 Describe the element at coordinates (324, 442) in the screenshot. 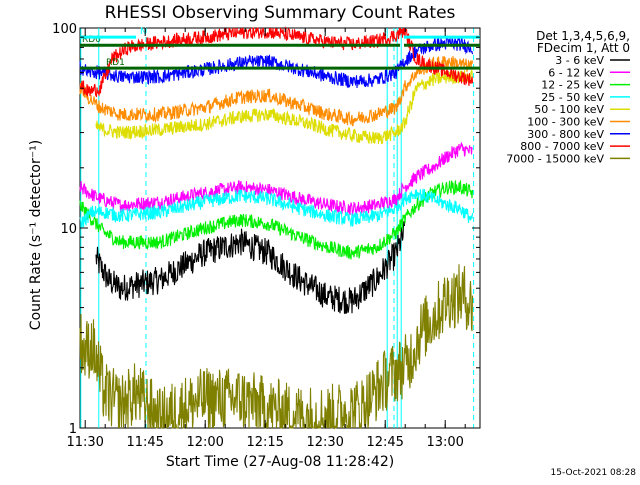

I see `x-tick-label-4: 12:30` at that location.